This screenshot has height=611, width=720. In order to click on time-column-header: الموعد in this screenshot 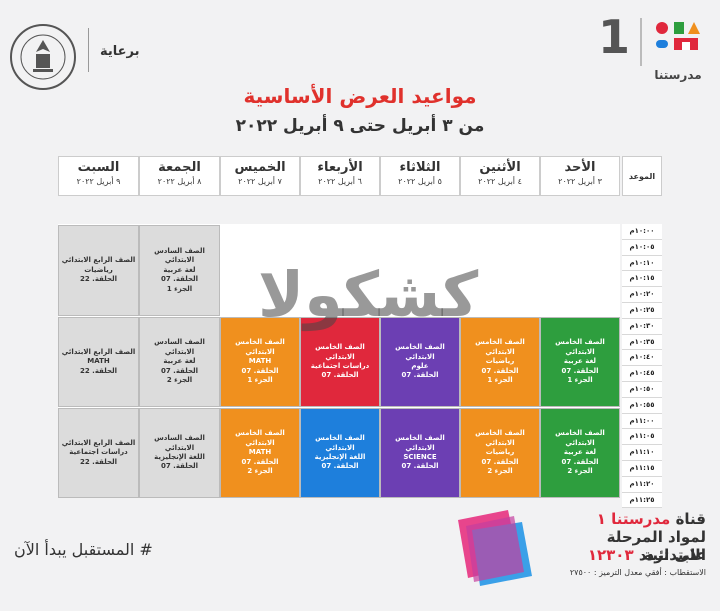, I will do `click(642, 176)`.